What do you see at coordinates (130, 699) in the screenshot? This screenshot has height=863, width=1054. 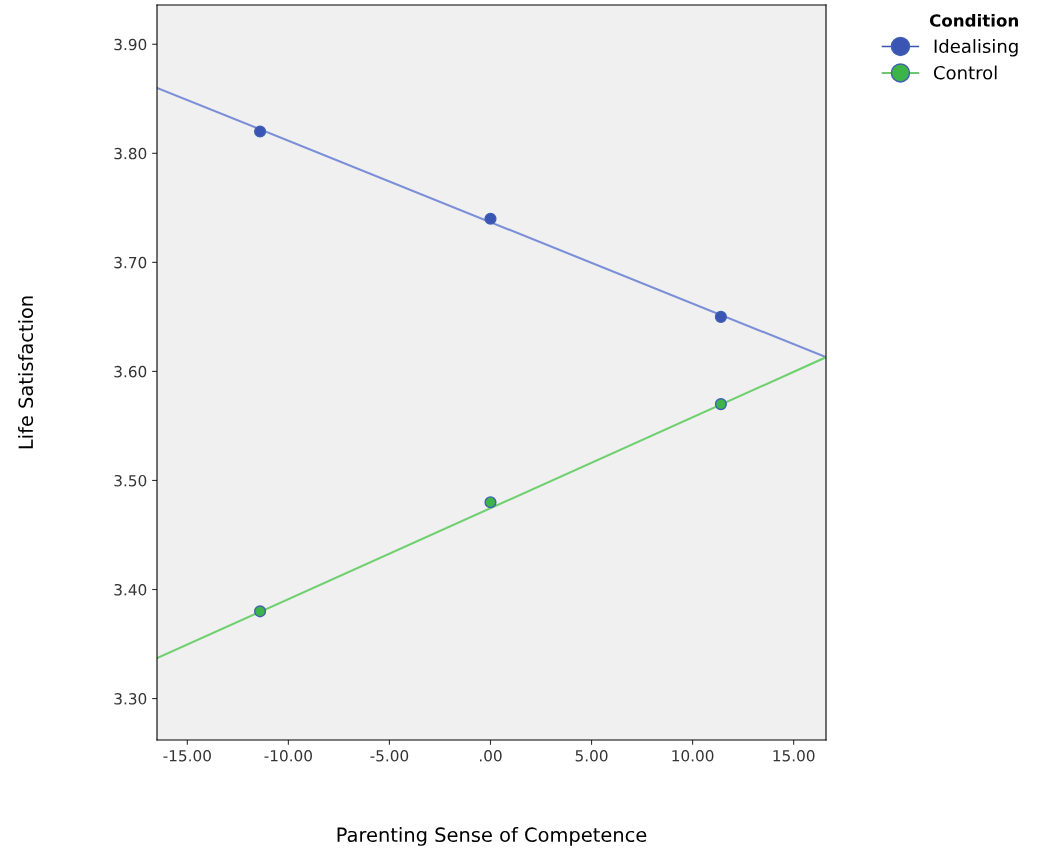 I see `y-tick-label: 3.30` at bounding box center [130, 699].